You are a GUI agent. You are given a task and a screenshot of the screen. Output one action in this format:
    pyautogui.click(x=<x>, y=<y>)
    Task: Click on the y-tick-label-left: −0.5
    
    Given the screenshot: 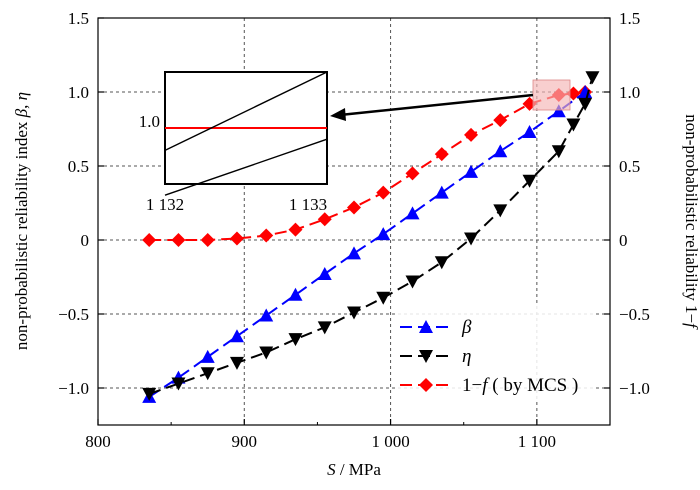 What is the action you would take?
    pyautogui.click(x=73, y=314)
    